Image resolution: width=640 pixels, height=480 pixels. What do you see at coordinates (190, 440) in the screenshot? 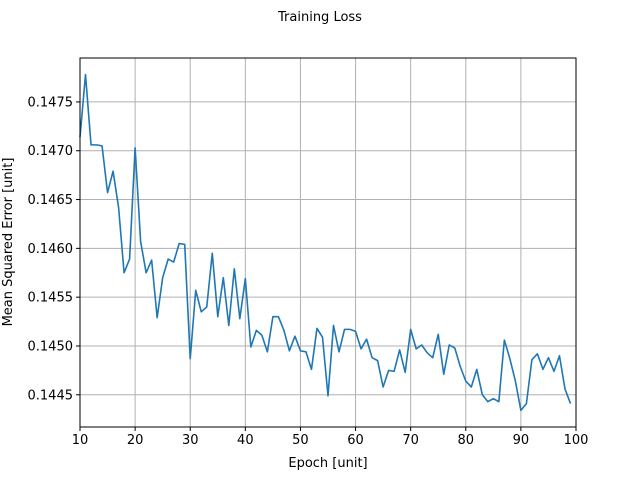
I see `x-tick-label: 30` at bounding box center [190, 440].